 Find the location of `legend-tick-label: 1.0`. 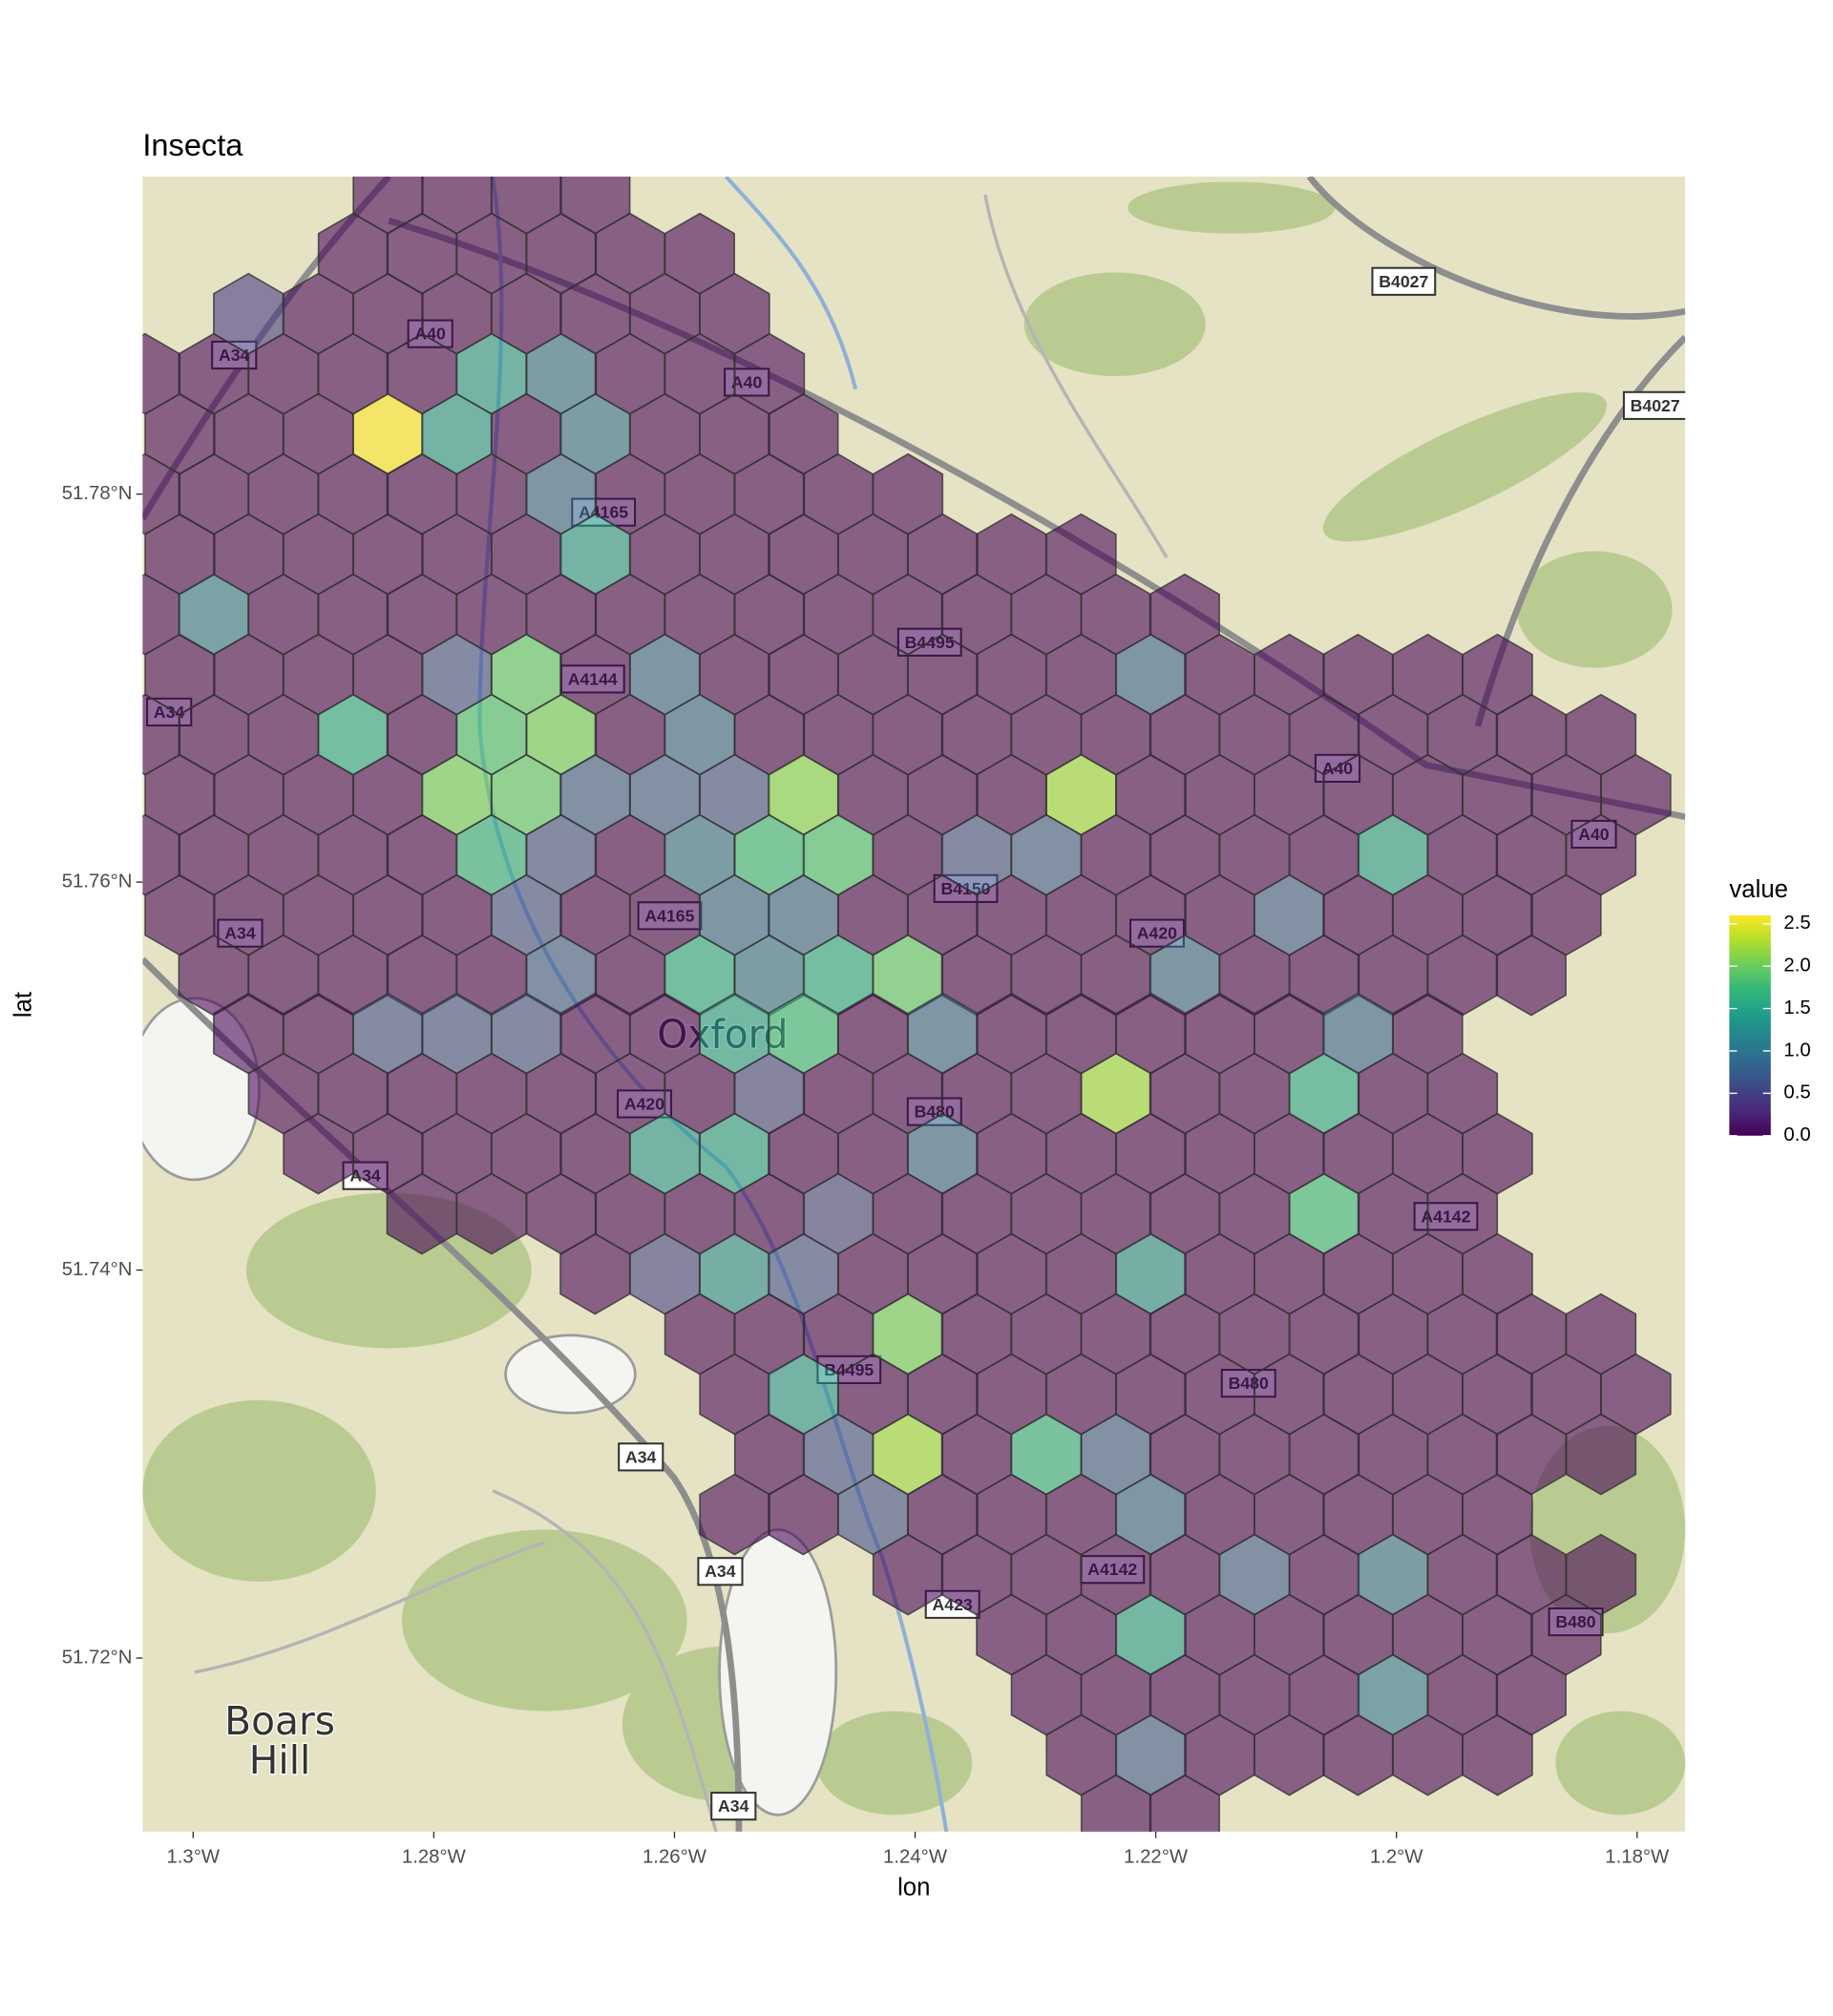

legend-tick-label: 1.0 is located at coordinates (1796, 1050).